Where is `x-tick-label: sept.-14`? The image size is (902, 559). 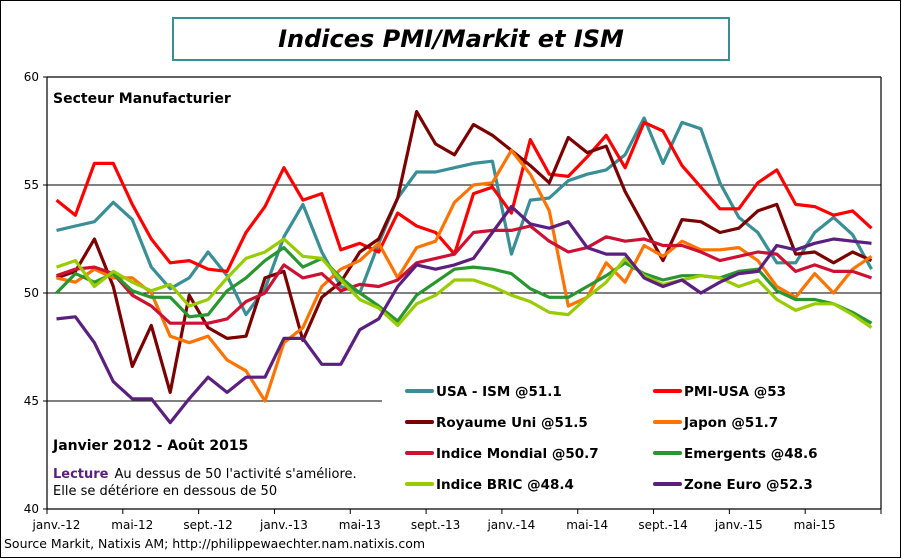 x-tick-label: sept.-14 is located at coordinates (662, 525).